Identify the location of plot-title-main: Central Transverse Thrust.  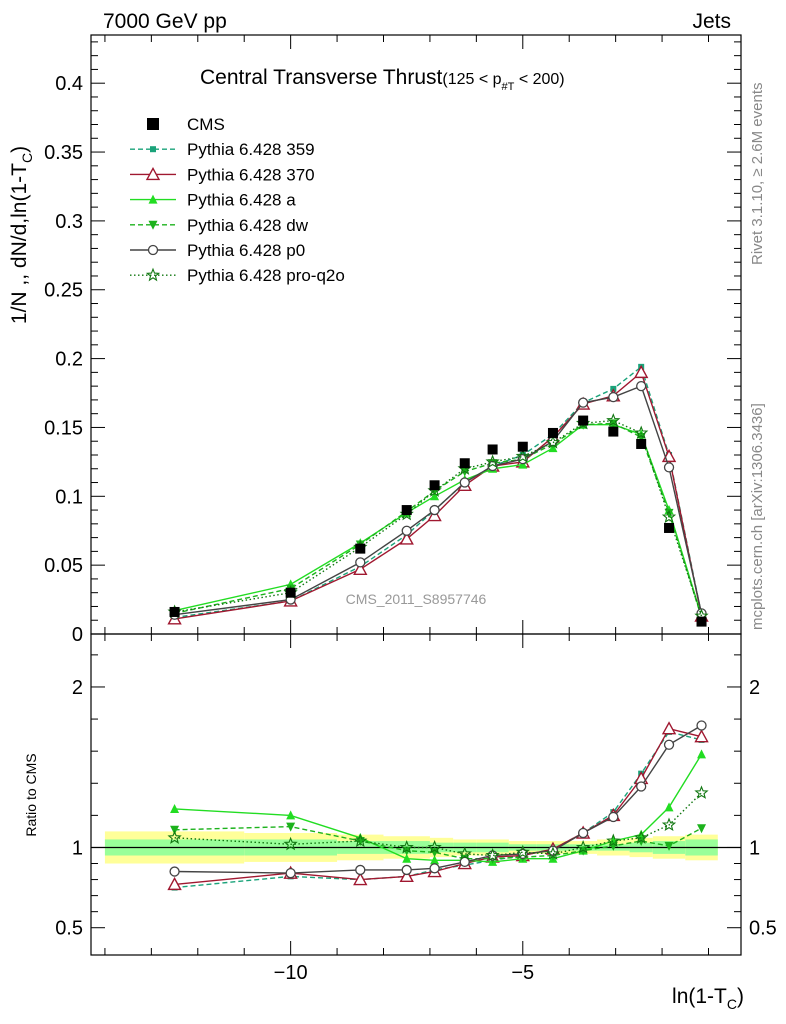
(321, 77).